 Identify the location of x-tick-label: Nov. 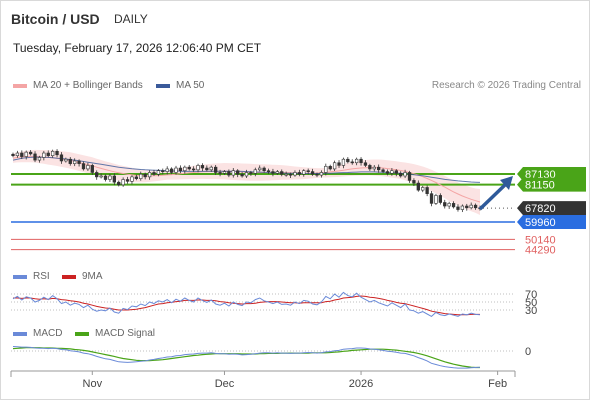
(93, 384).